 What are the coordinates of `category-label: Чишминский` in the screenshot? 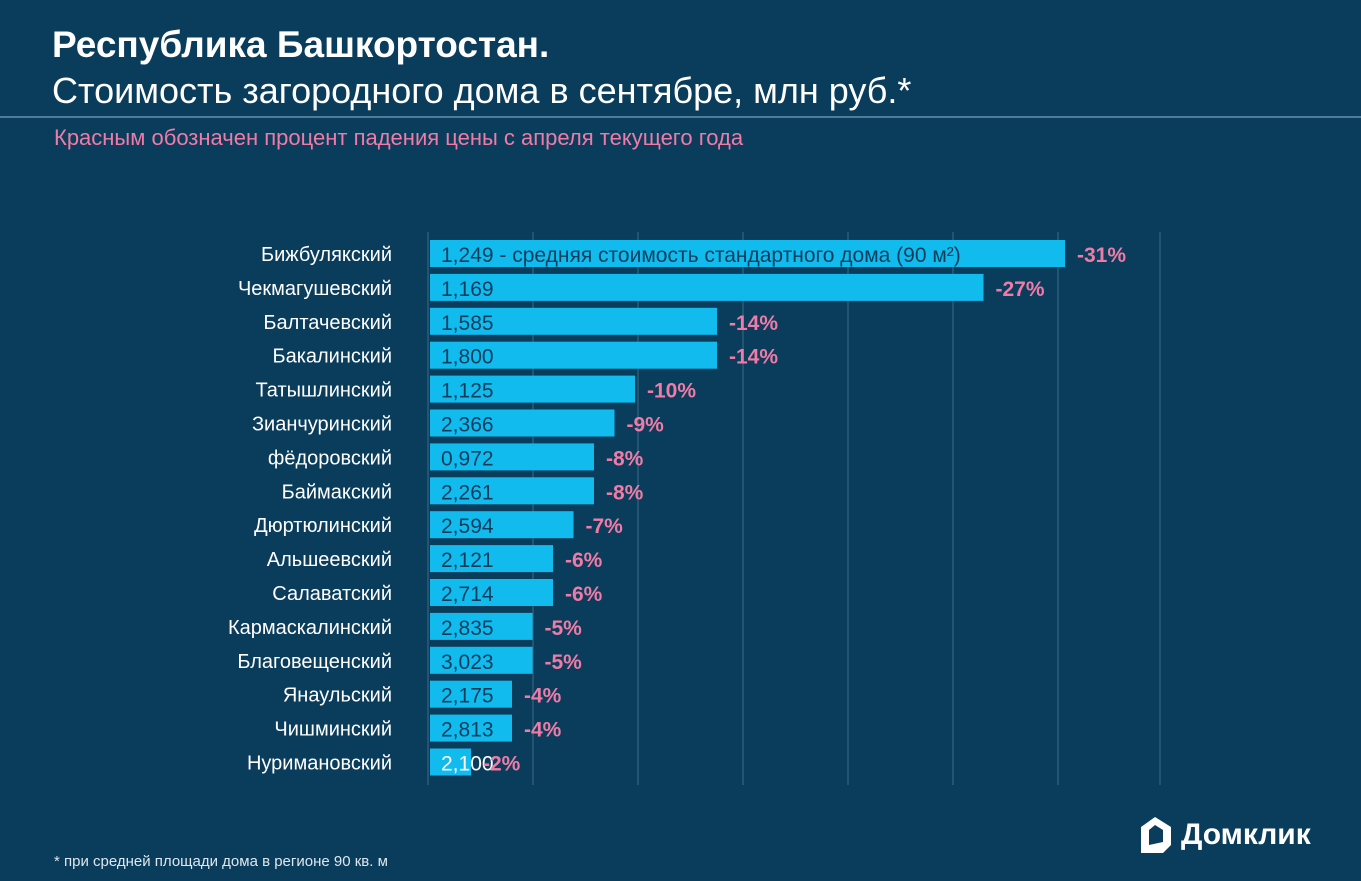 It's located at (333, 730).